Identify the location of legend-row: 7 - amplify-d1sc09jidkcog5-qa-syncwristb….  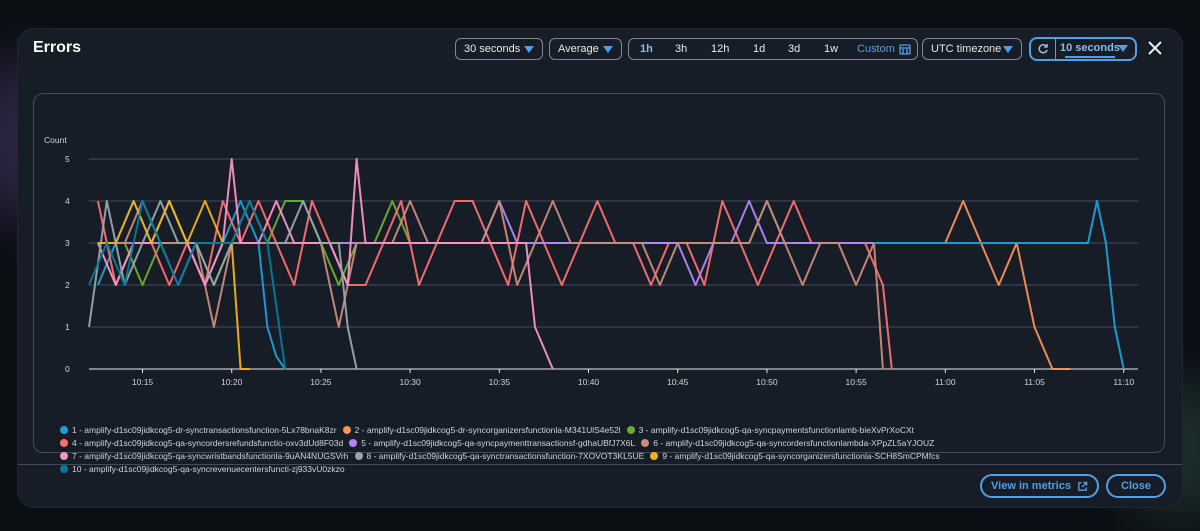
(615, 455).